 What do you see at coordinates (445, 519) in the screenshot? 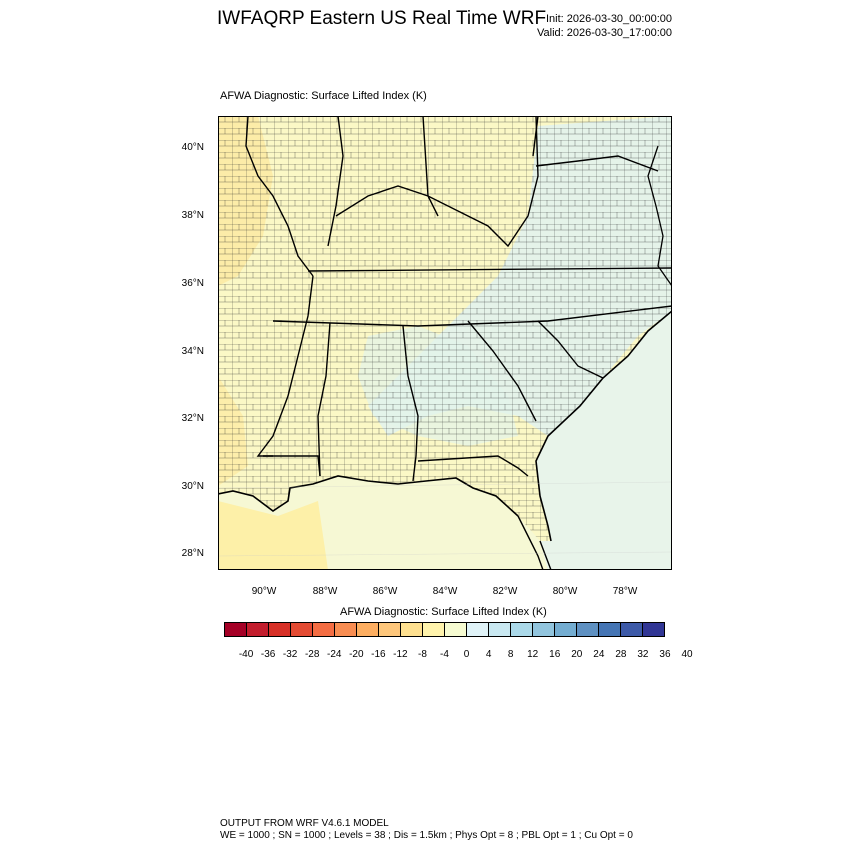
I see `graticule` at bounding box center [445, 519].